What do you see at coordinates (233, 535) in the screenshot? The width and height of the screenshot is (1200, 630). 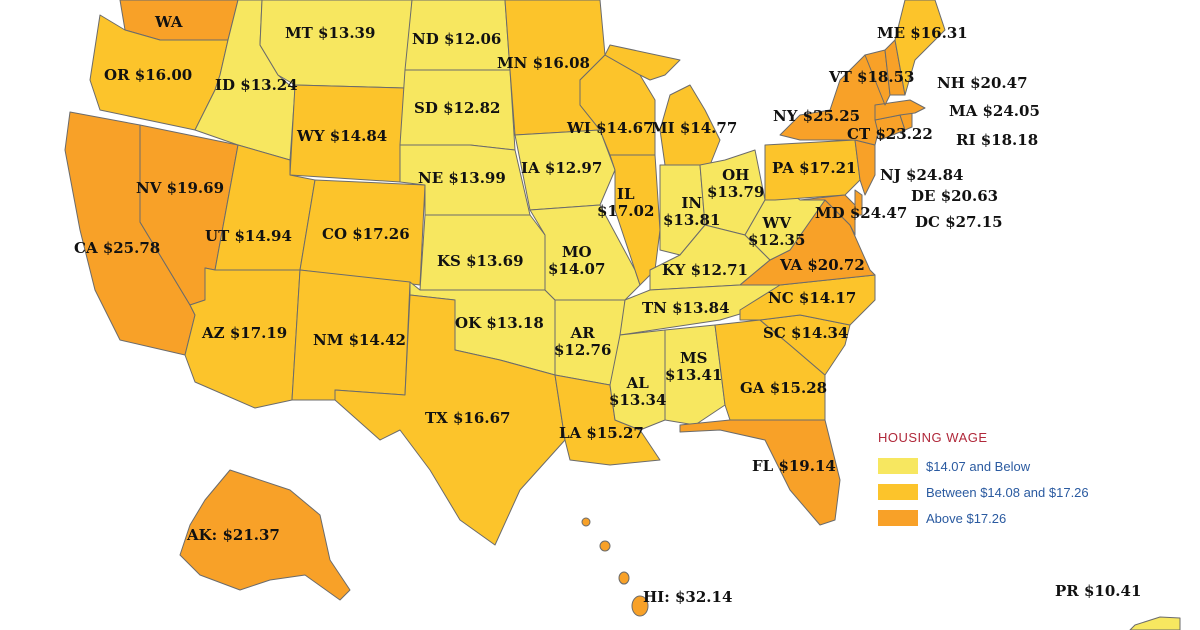 I see `label-AK: AK: $21.37` at bounding box center [233, 535].